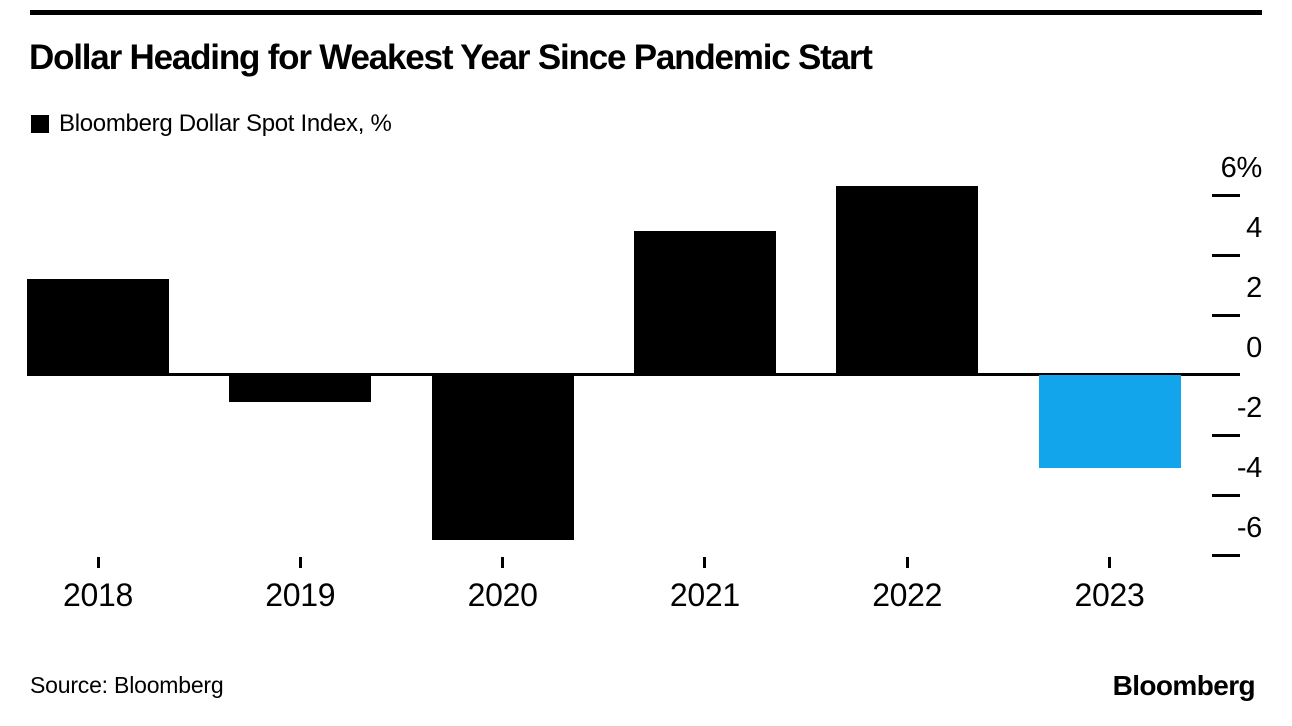  Describe the element at coordinates (127, 685) in the screenshot. I see `source-text: Source: Bloomberg` at that location.